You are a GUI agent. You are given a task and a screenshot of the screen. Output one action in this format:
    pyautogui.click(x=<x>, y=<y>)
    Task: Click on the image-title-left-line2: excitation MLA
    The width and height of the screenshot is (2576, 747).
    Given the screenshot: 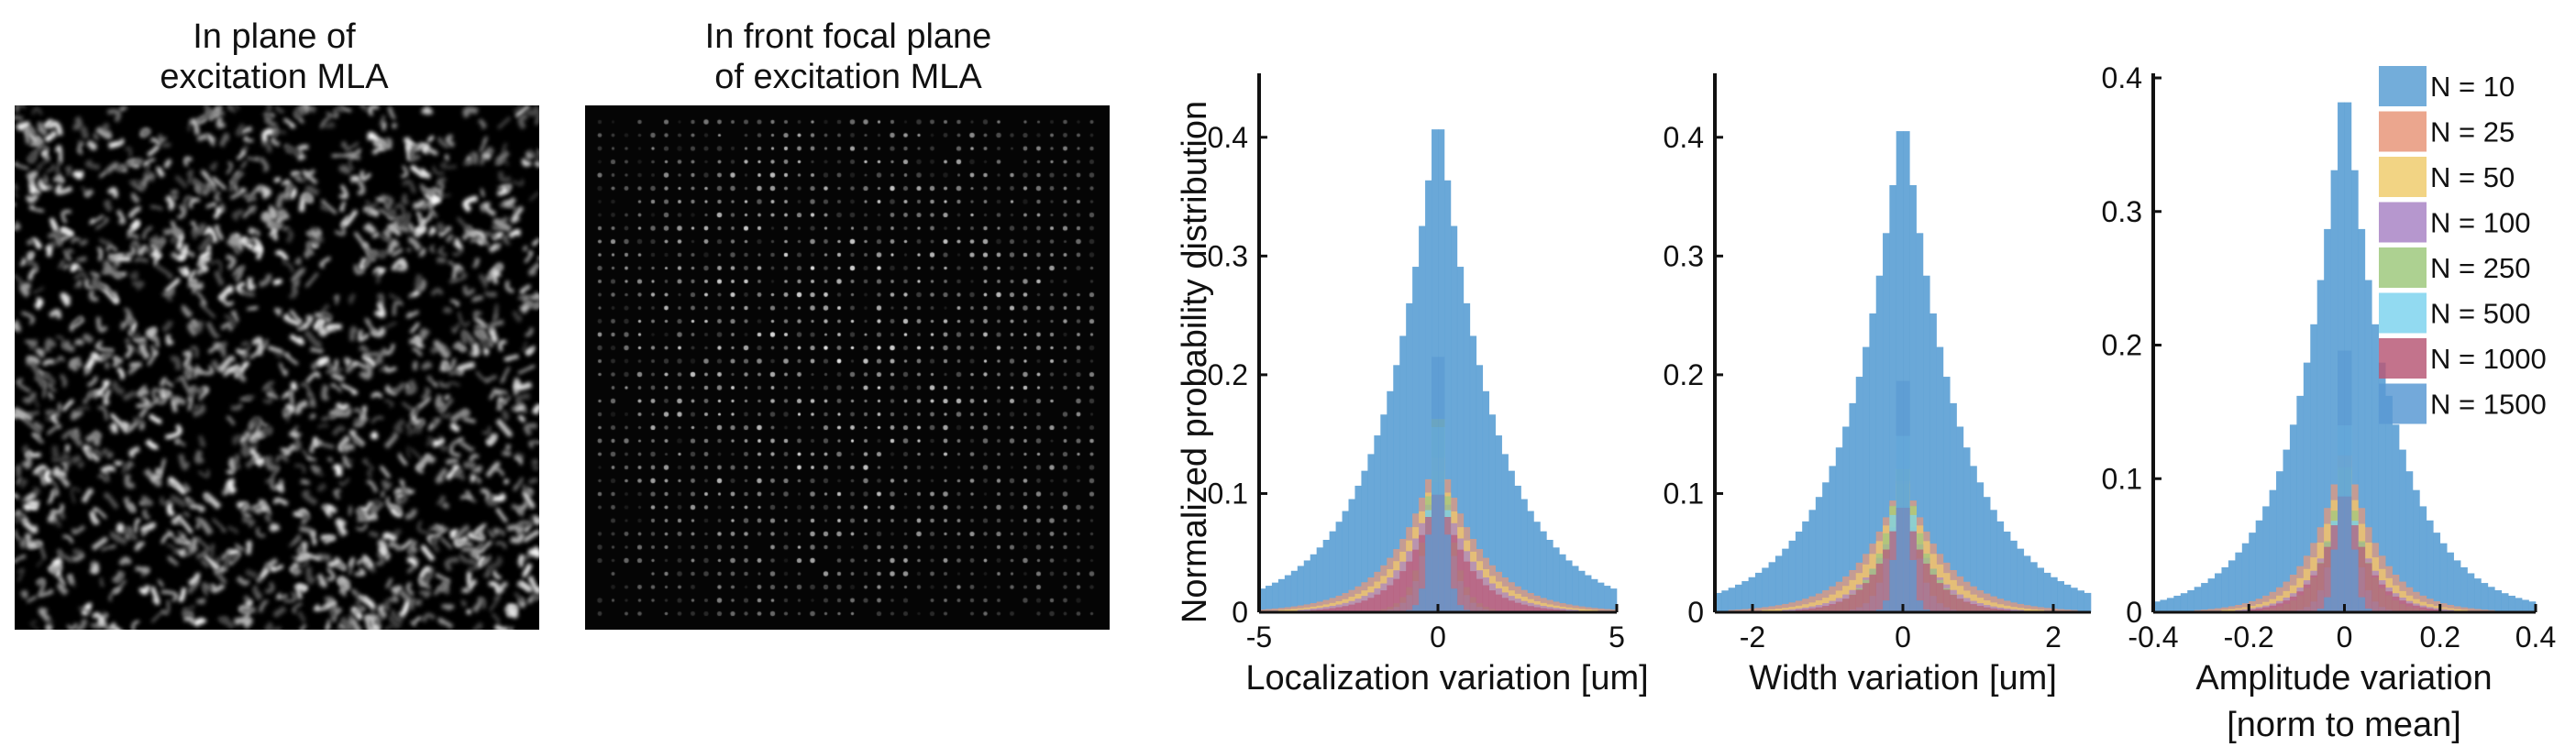 What is the action you would take?
    pyautogui.click(x=274, y=77)
    